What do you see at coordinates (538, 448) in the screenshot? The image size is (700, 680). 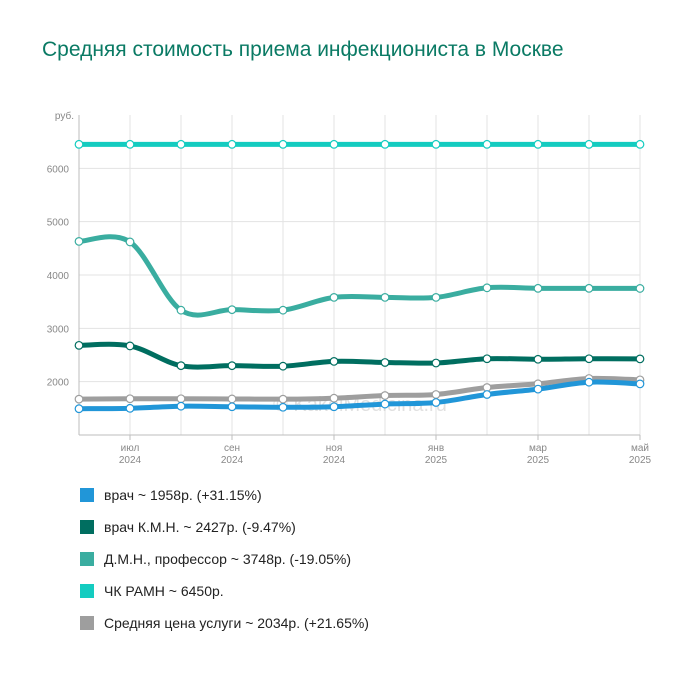 I see `x-tick-month: мар` at bounding box center [538, 448].